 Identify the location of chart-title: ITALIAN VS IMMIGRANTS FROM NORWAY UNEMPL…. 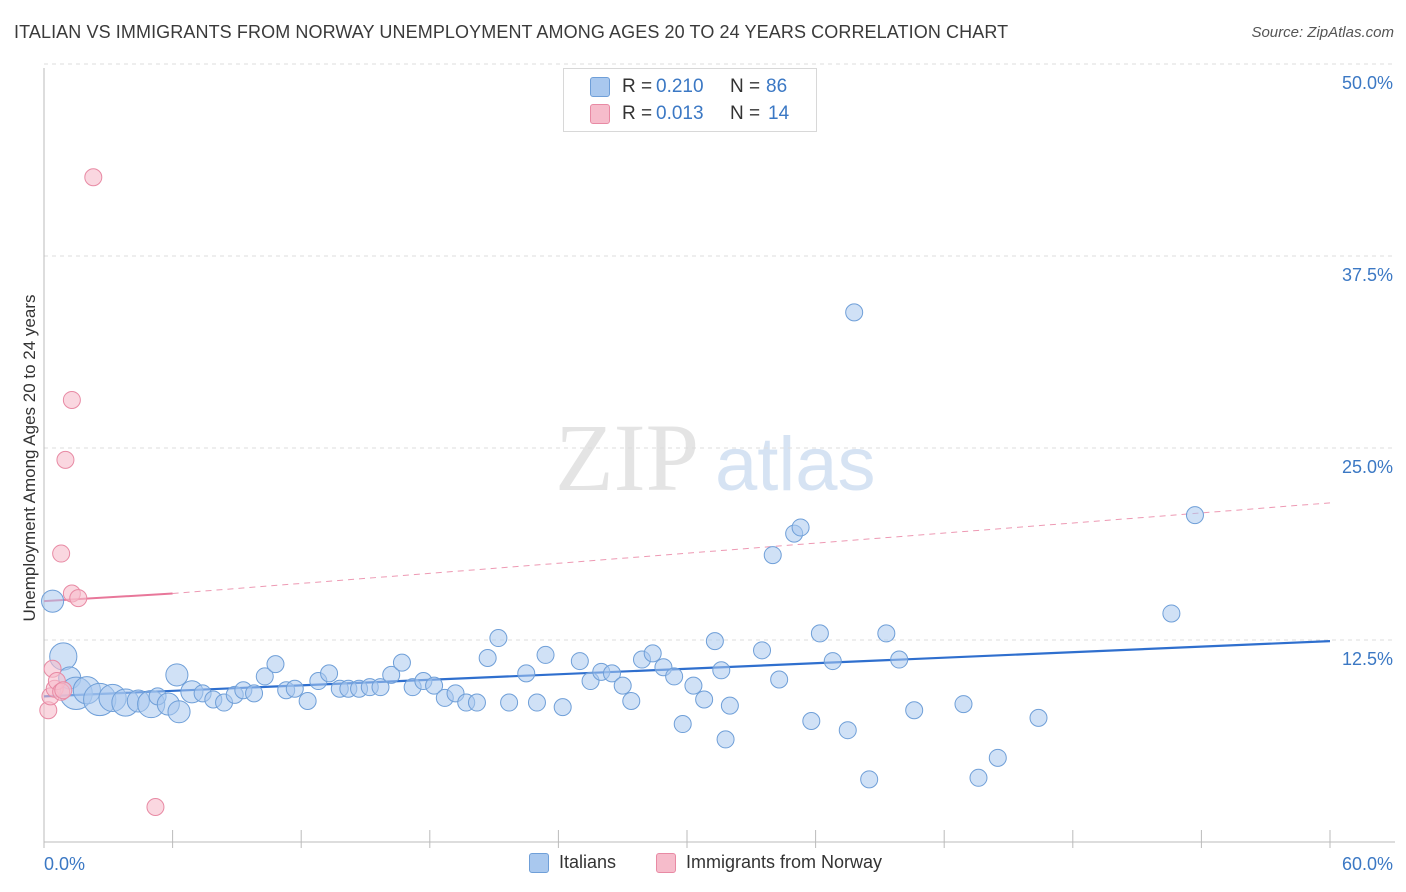
(511, 32).